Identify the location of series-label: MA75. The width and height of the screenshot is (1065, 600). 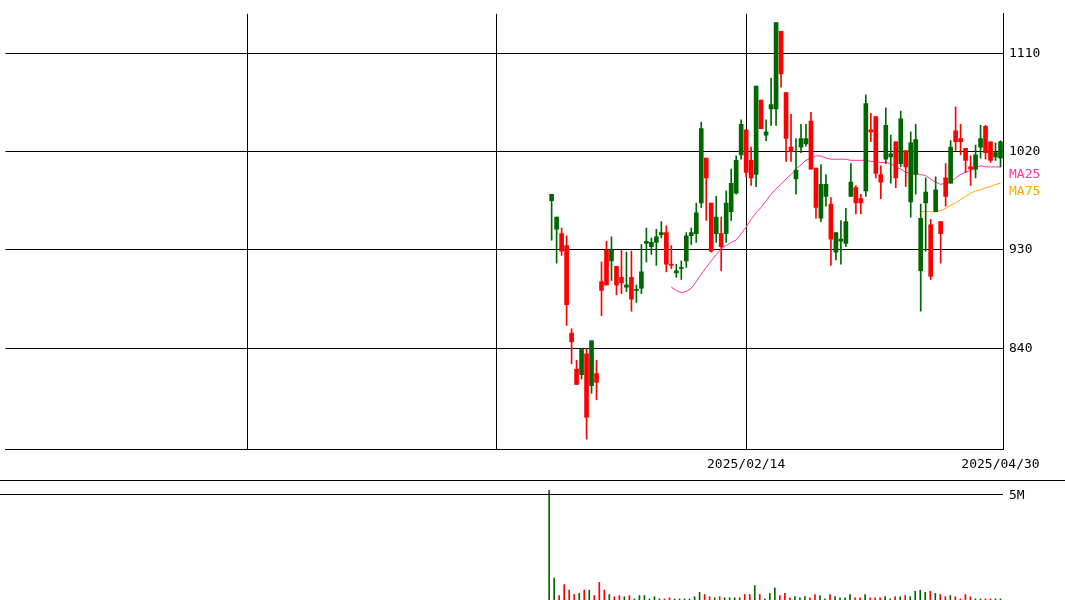
(1025, 190).